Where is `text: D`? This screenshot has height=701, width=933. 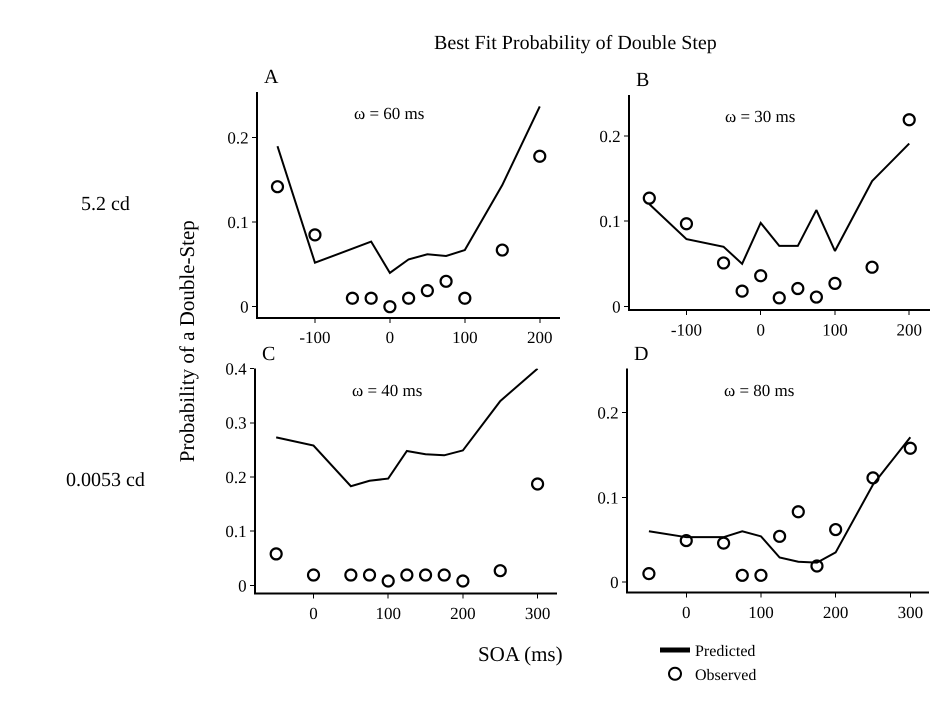
text: D is located at coordinates (641, 354).